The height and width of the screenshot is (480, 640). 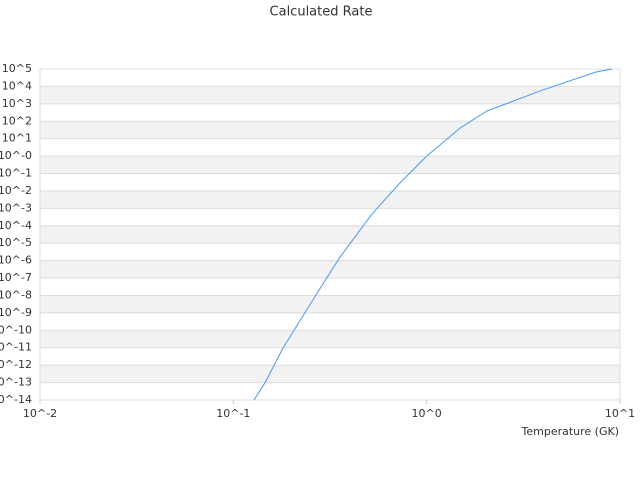 I want to click on y-tick-label: 10^1, so click(x=17, y=138).